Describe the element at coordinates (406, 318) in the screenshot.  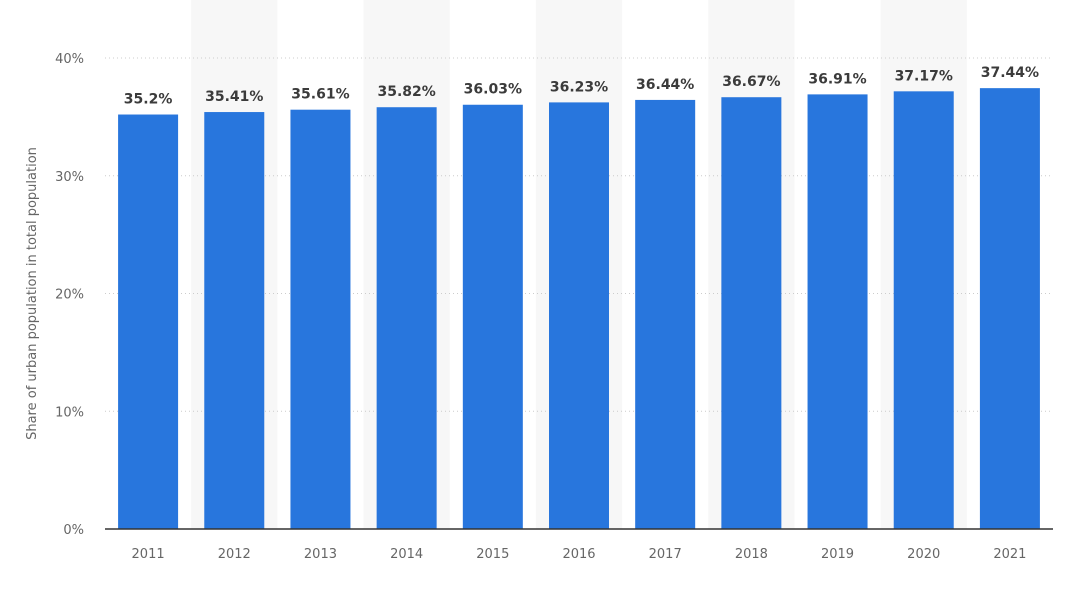
I see `bar-2014` at that location.